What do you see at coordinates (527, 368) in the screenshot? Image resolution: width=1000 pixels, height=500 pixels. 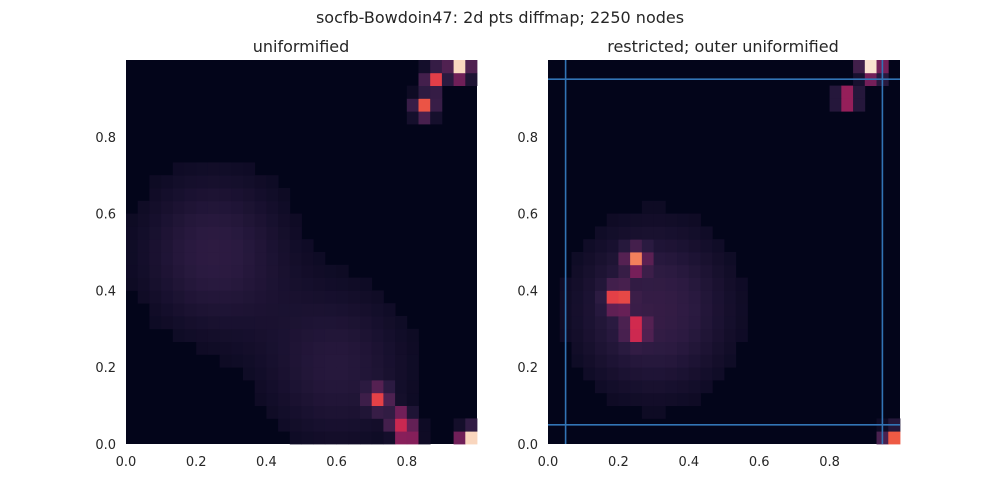 I see `right-y-tick-label: 0.2` at bounding box center [527, 368].